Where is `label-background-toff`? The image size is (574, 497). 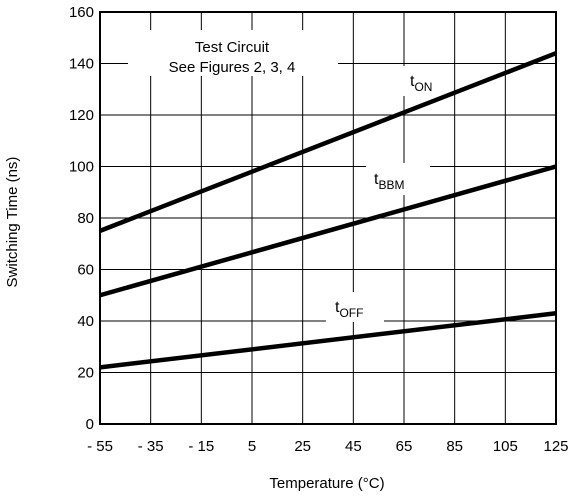
label-background-toff is located at coordinates (355, 307).